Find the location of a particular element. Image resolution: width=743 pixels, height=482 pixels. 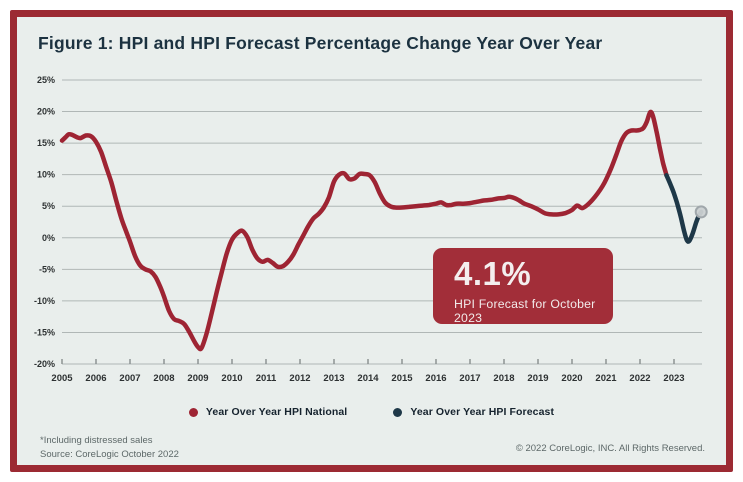

legend-item-national: Year Over Year HPI National is located at coordinates (268, 412).